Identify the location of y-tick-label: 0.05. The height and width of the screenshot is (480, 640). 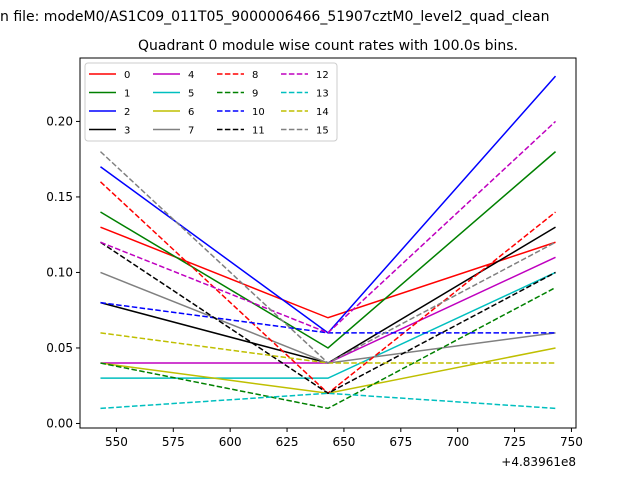
(59, 348).